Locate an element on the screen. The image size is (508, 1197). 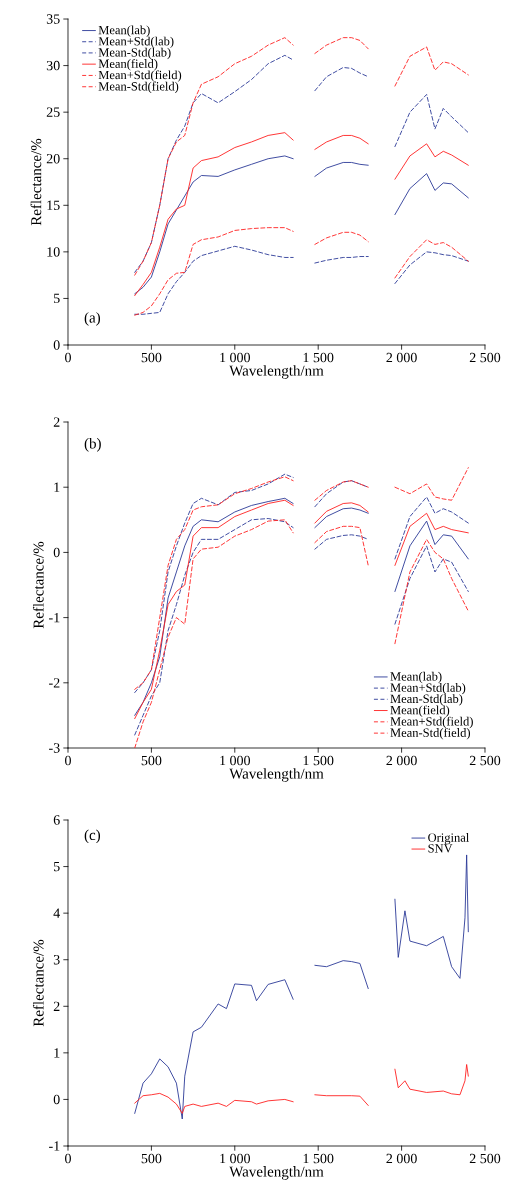
legend-label: Original is located at coordinates (449, 838).